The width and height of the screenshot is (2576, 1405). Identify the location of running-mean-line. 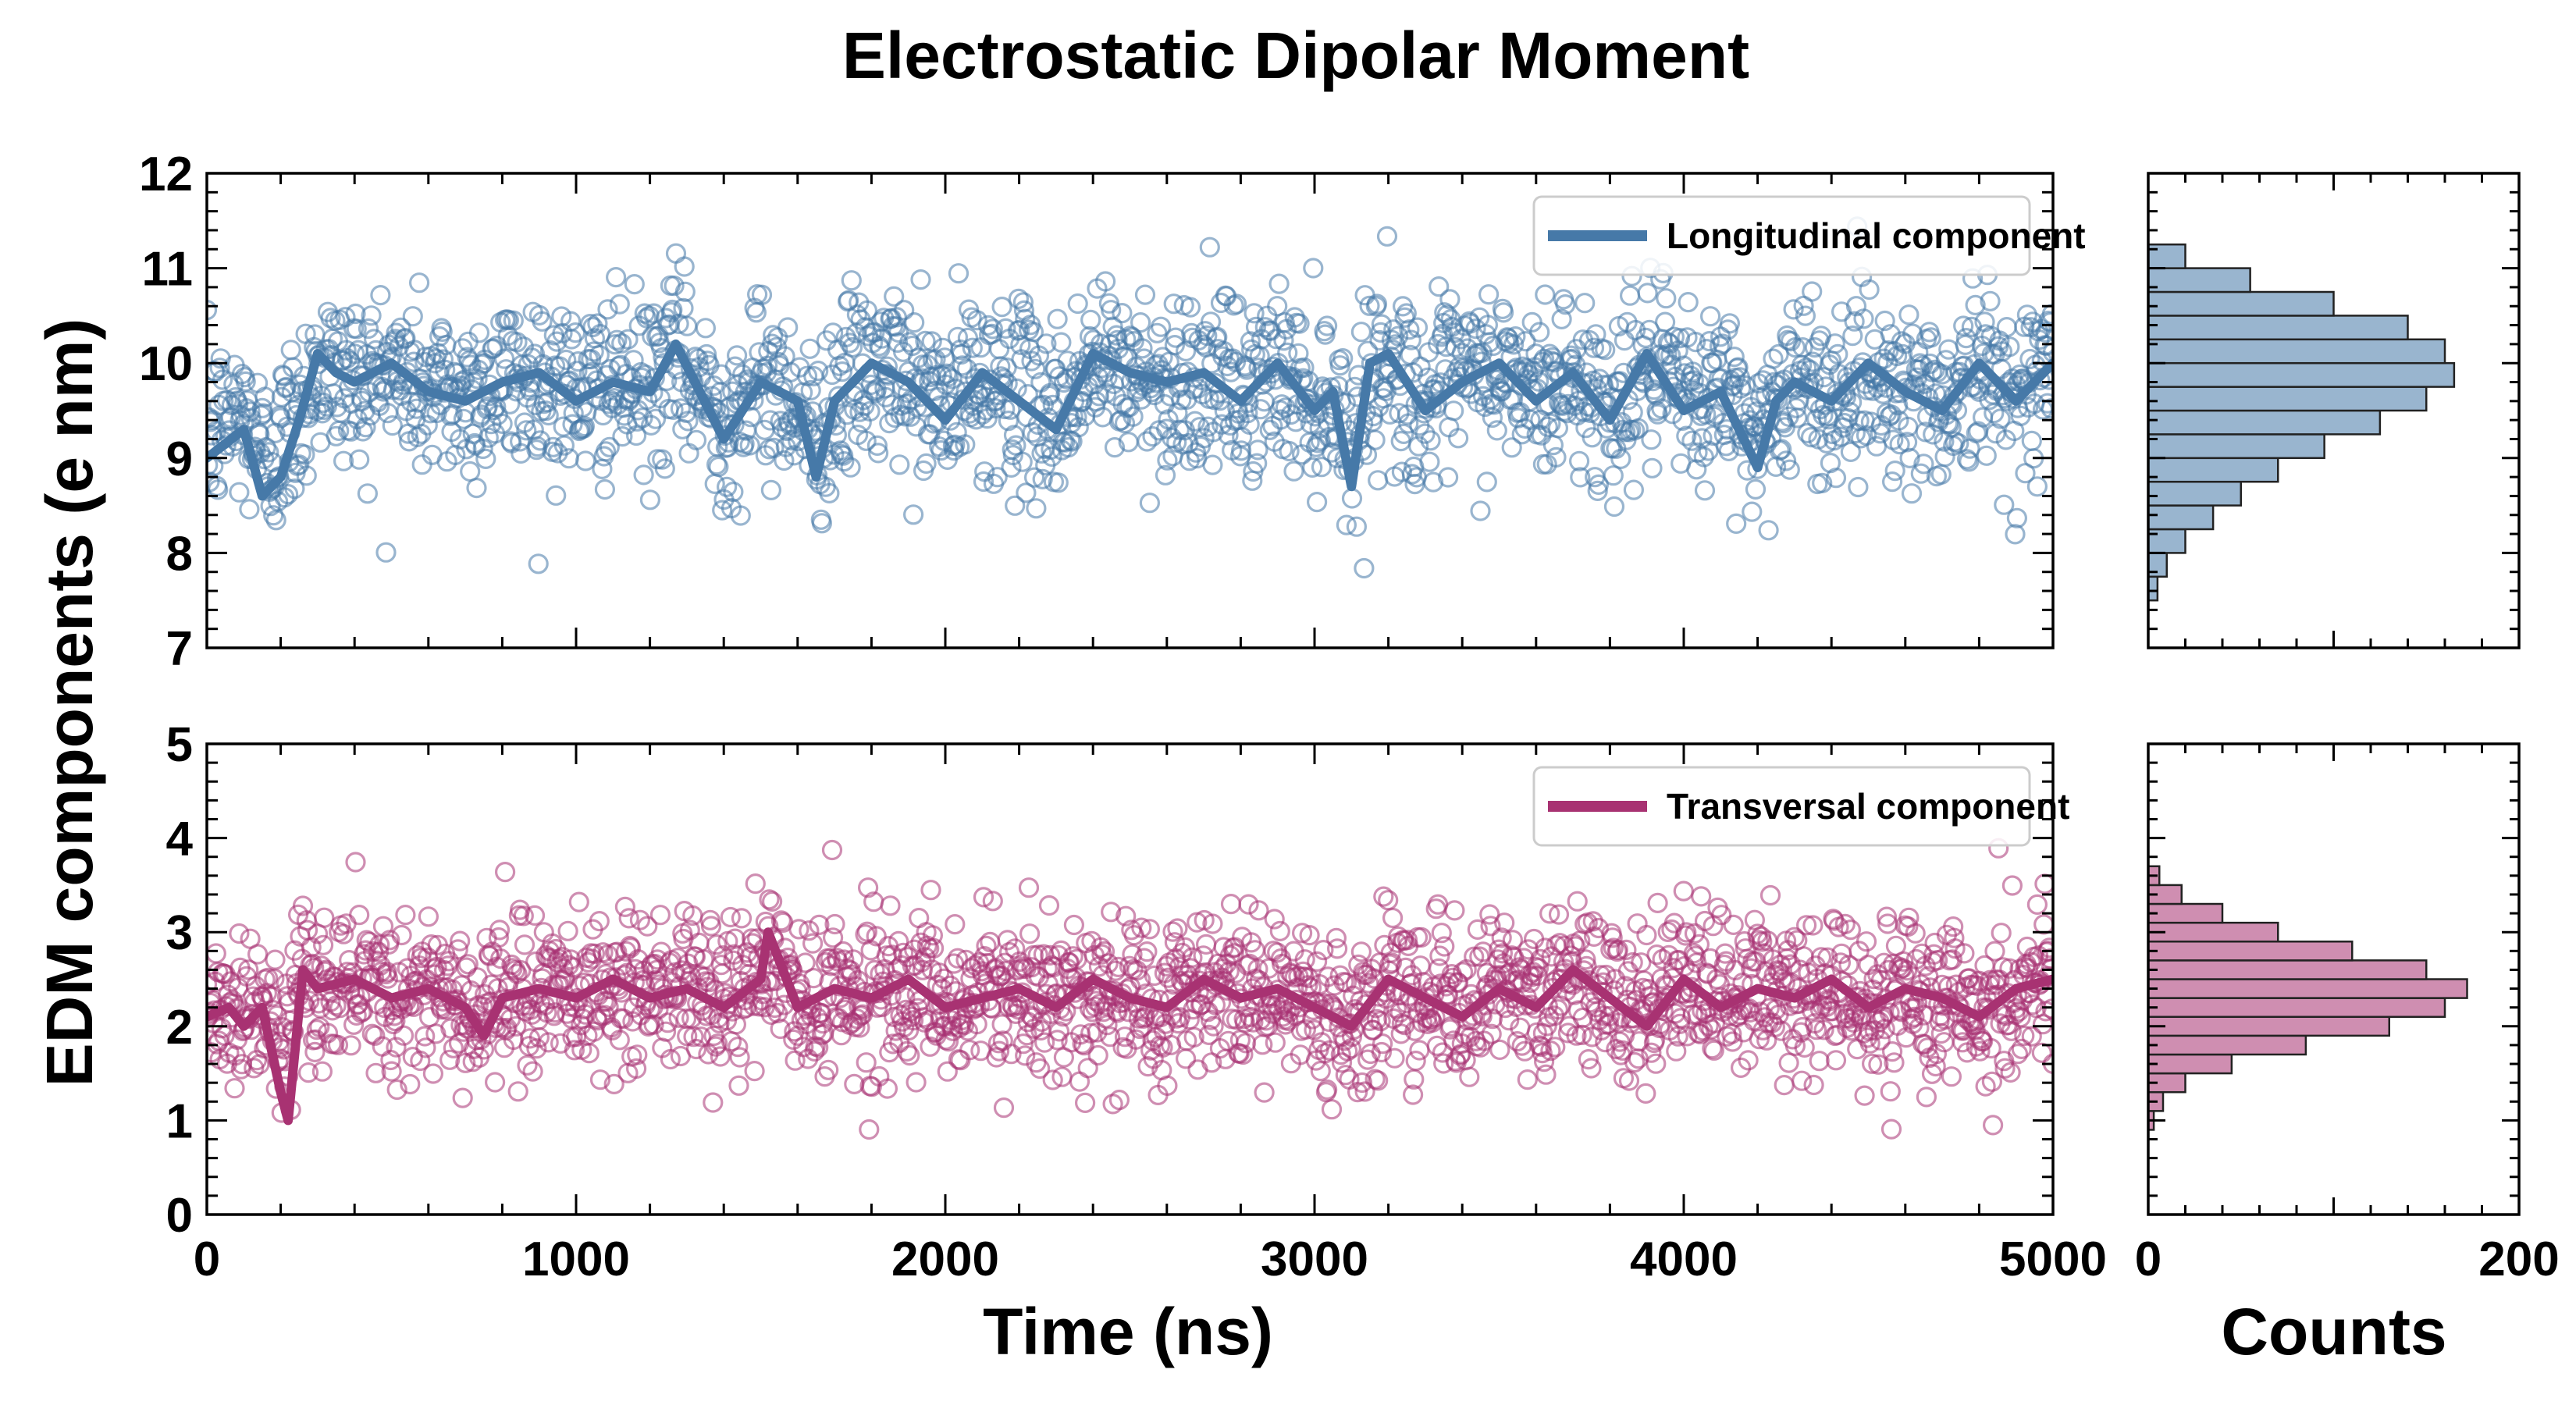
(1130, 1026).